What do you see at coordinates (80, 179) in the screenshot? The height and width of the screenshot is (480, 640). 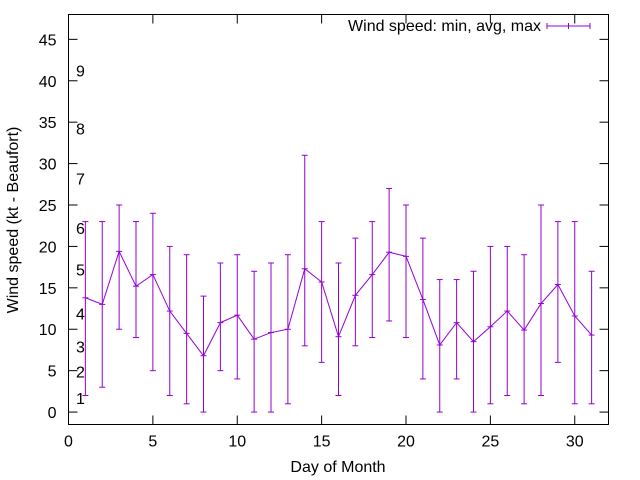 I see `beaufort-label: 7` at bounding box center [80, 179].